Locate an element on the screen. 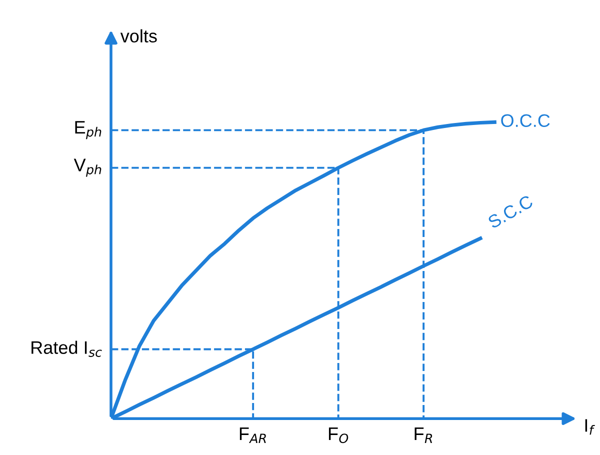 This screenshot has width=600, height=455. series-label: O.C.C is located at coordinates (525, 121).